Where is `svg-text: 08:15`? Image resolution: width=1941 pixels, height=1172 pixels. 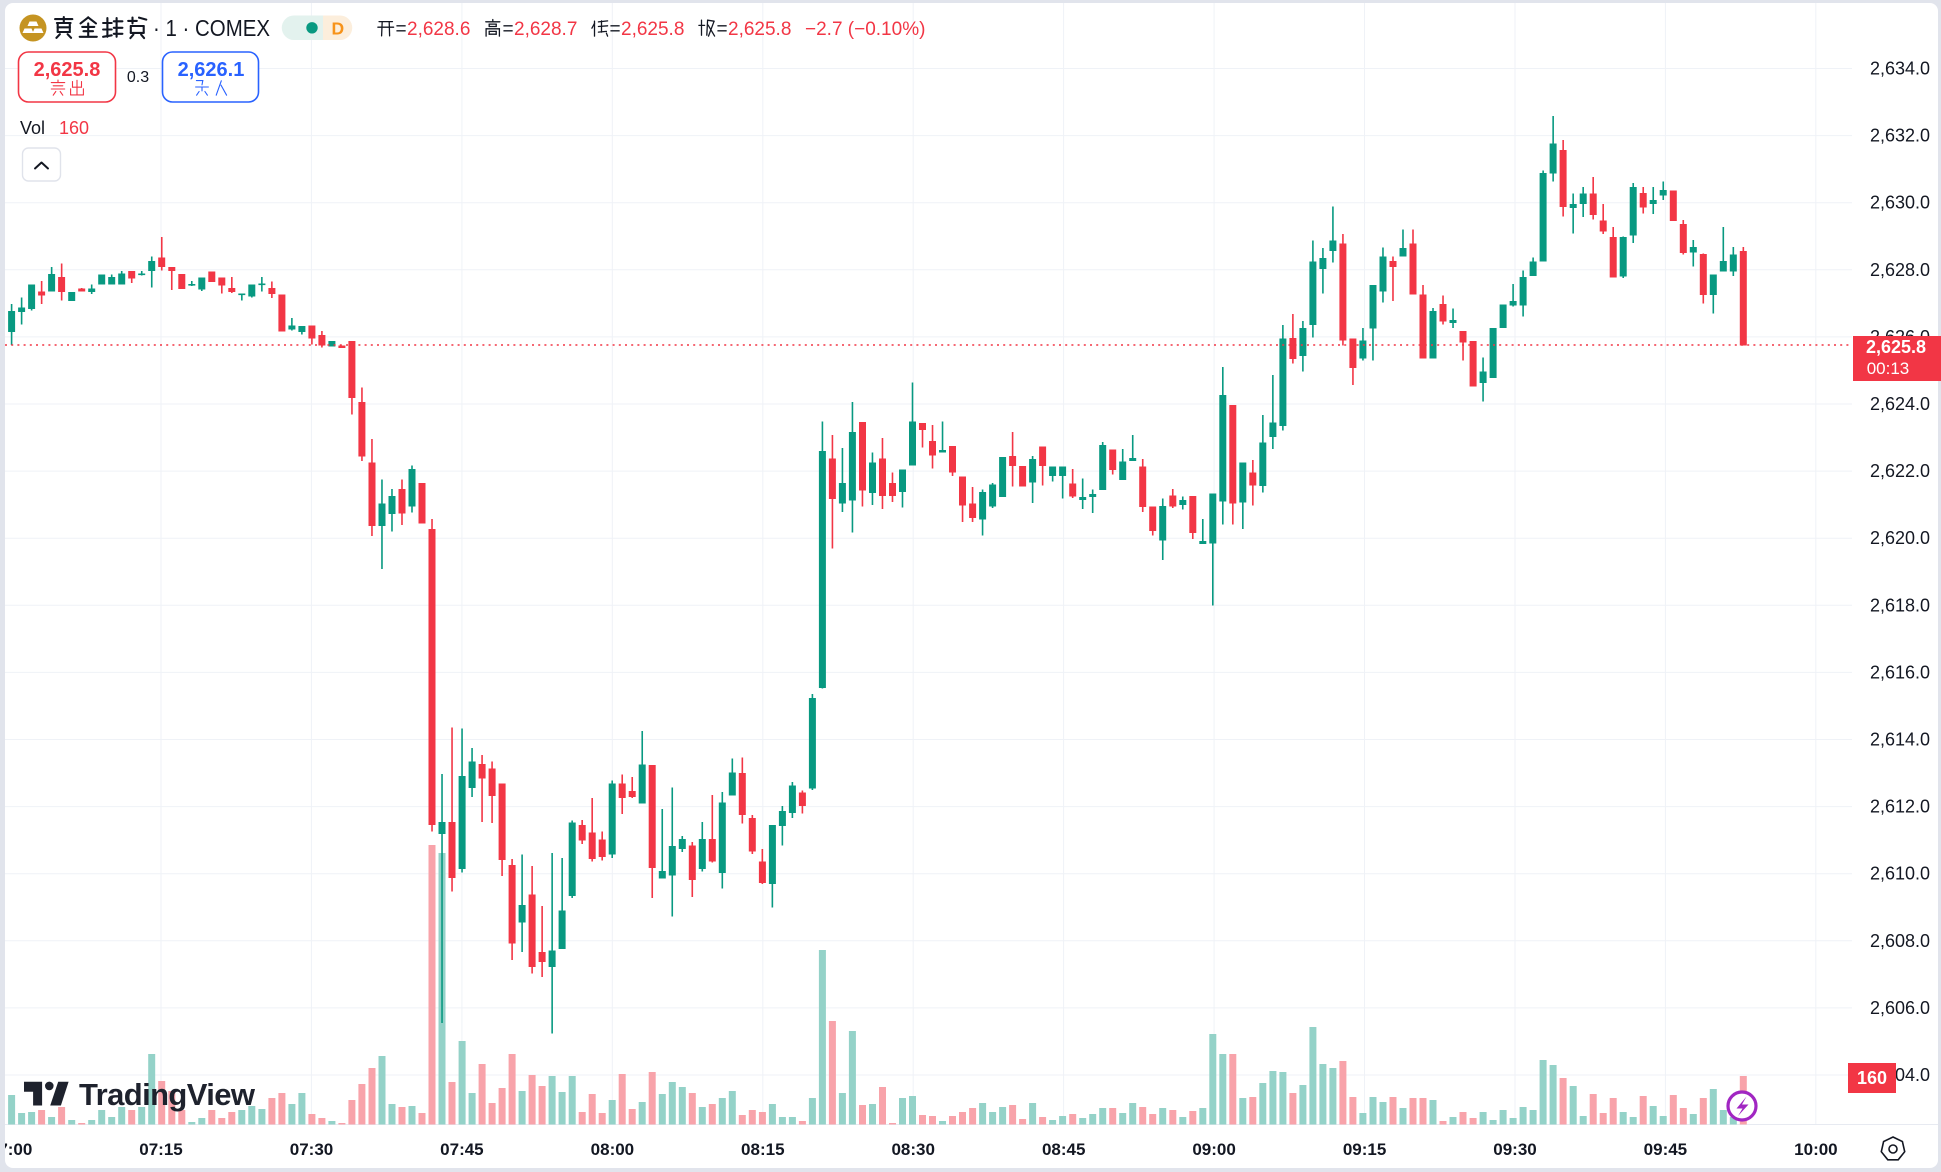 svg-text: 08:15 is located at coordinates (762, 1149).